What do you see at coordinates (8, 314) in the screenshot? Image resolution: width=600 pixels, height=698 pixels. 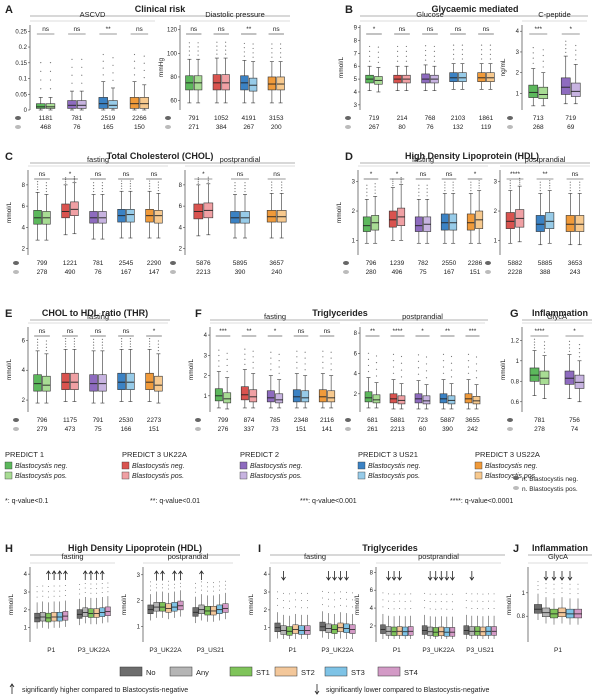 I see `panel-letter-e: E` at bounding box center [8, 314].